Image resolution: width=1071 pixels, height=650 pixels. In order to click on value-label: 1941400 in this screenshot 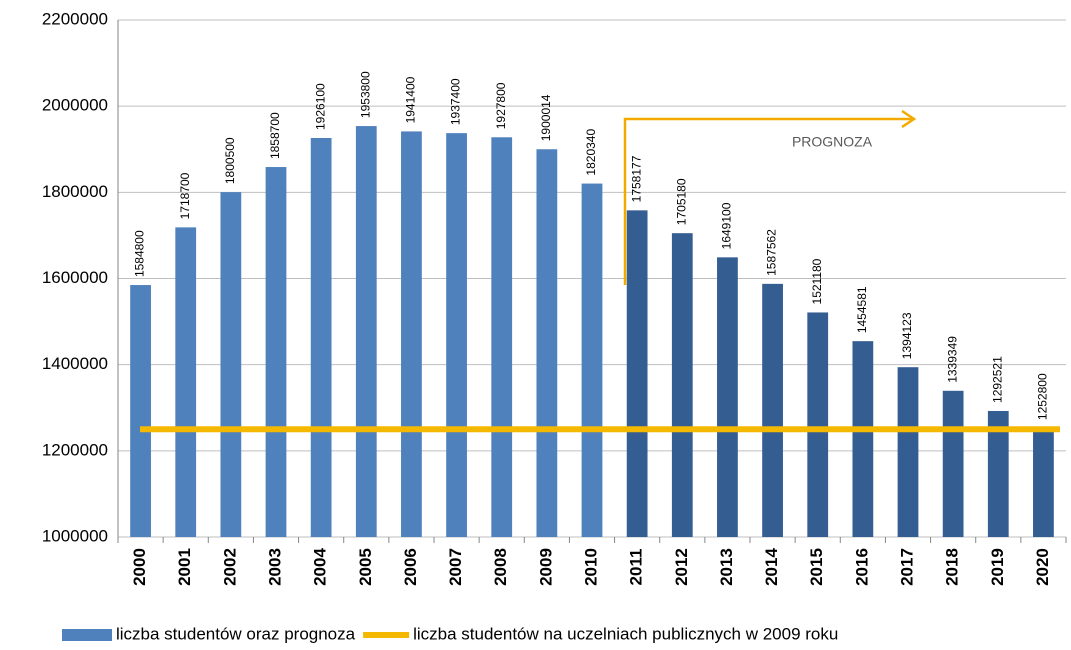, I will do `click(411, 99)`.